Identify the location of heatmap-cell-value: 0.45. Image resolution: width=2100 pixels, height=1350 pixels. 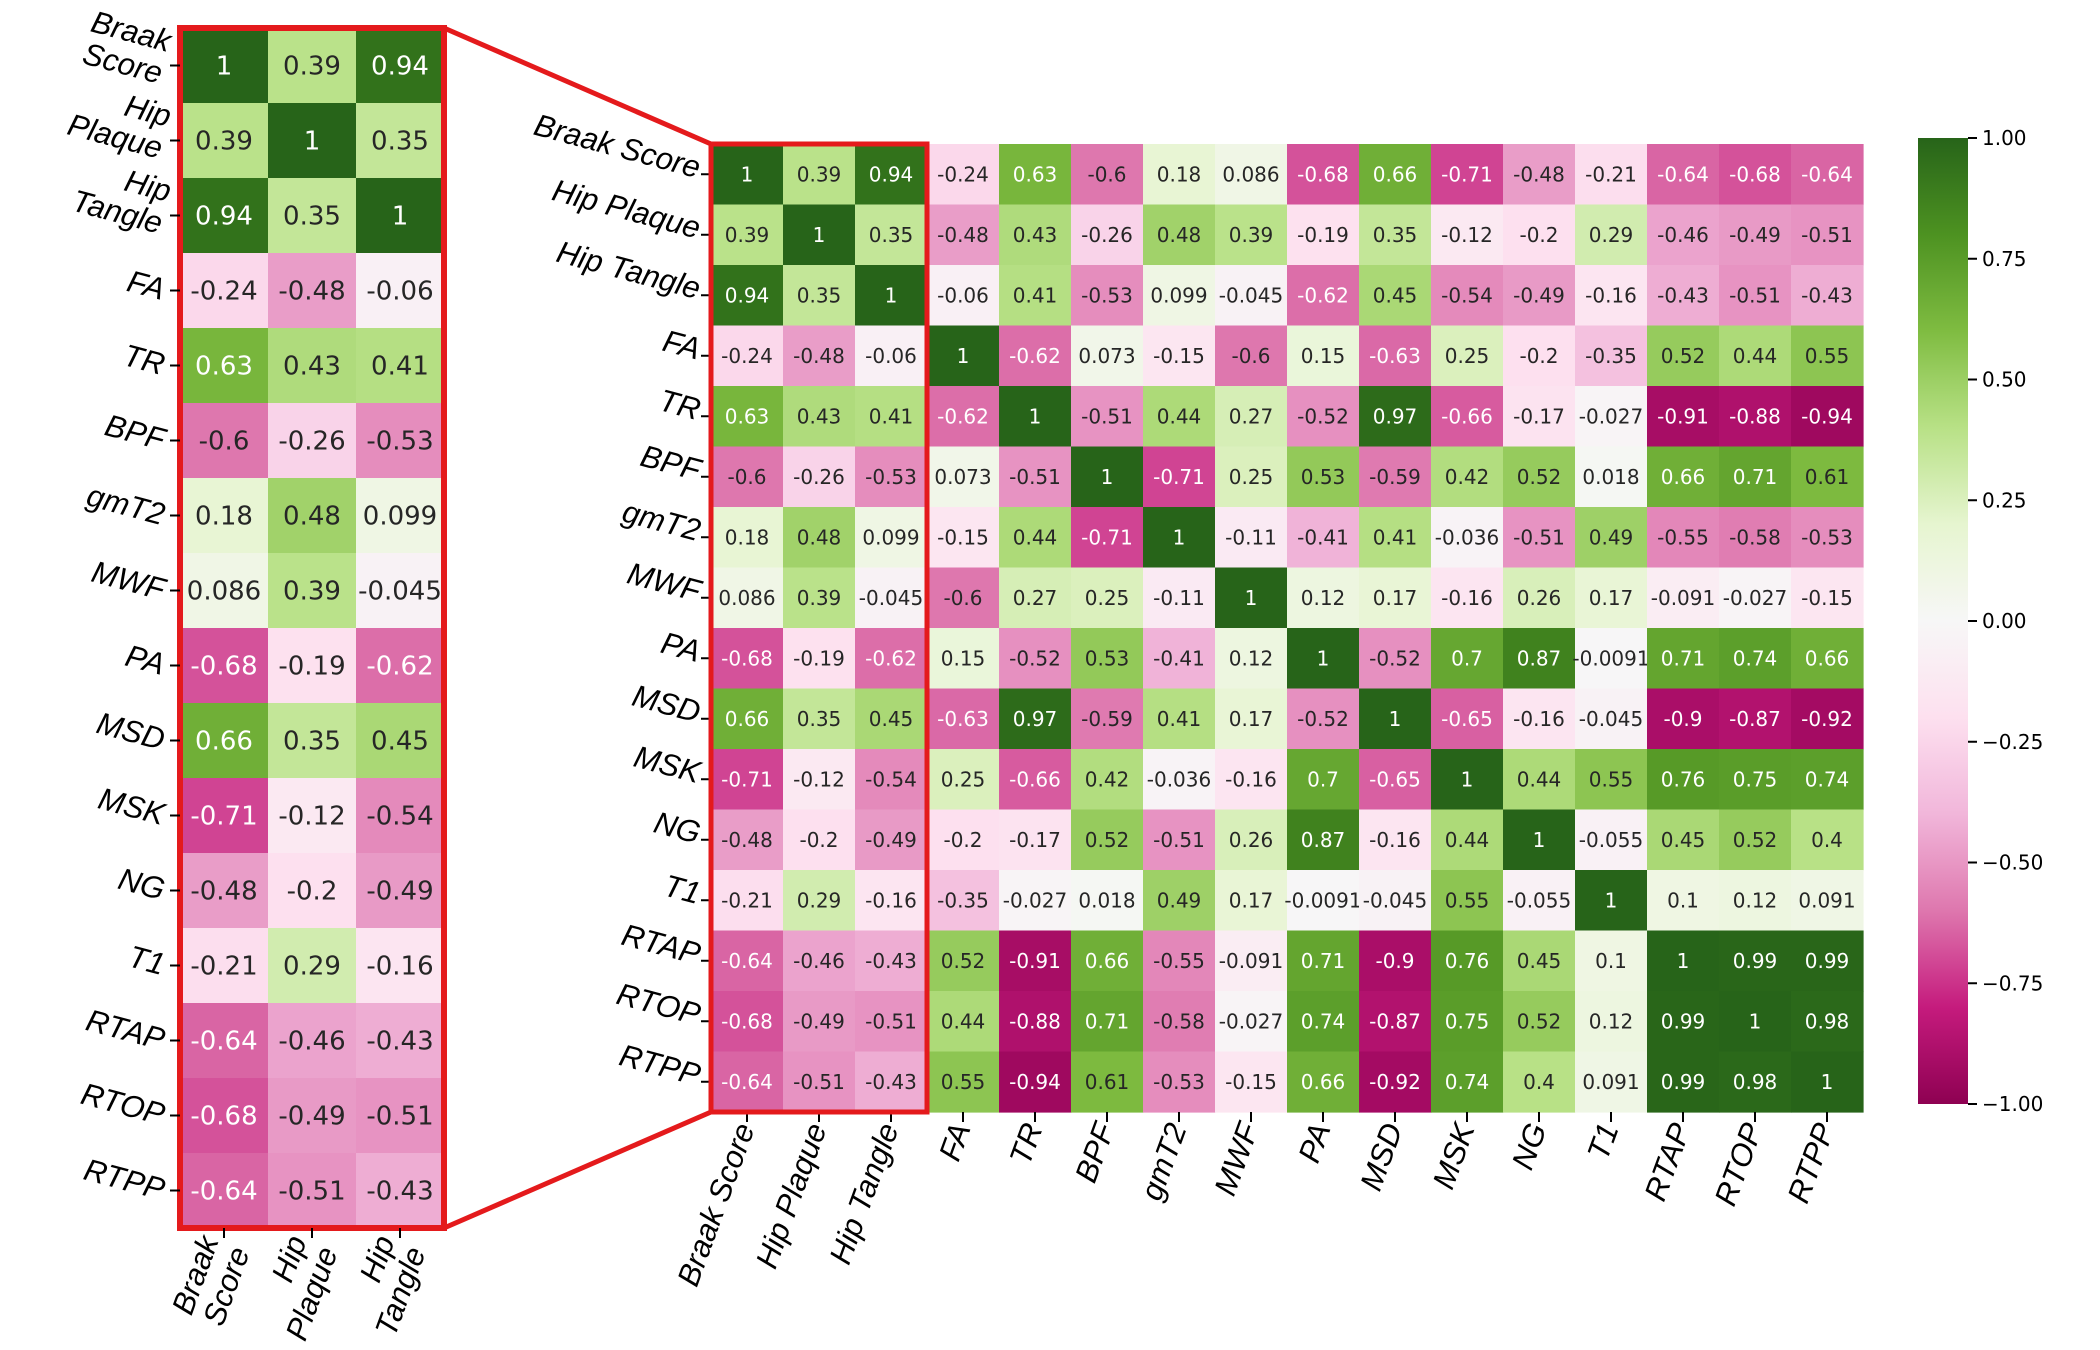
(1539, 961).